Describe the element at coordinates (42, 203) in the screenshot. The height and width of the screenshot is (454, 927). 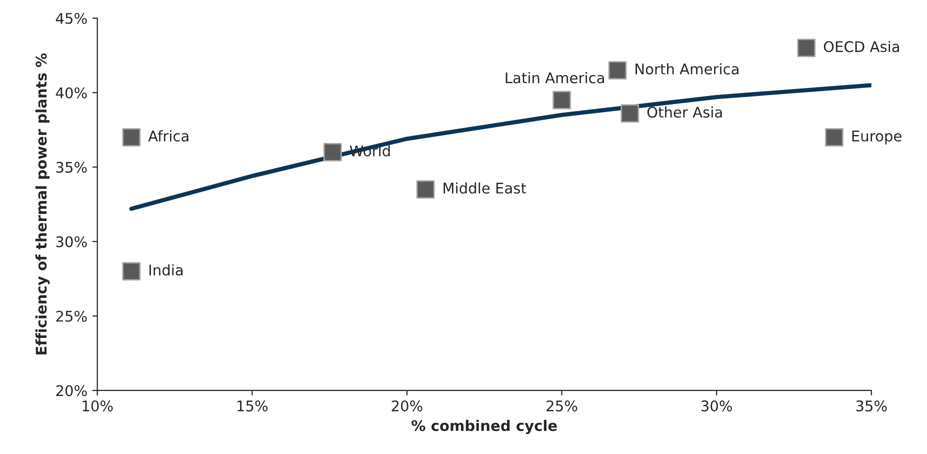
I see `y-axis-title: Efficiency of thermal power plants %` at that location.